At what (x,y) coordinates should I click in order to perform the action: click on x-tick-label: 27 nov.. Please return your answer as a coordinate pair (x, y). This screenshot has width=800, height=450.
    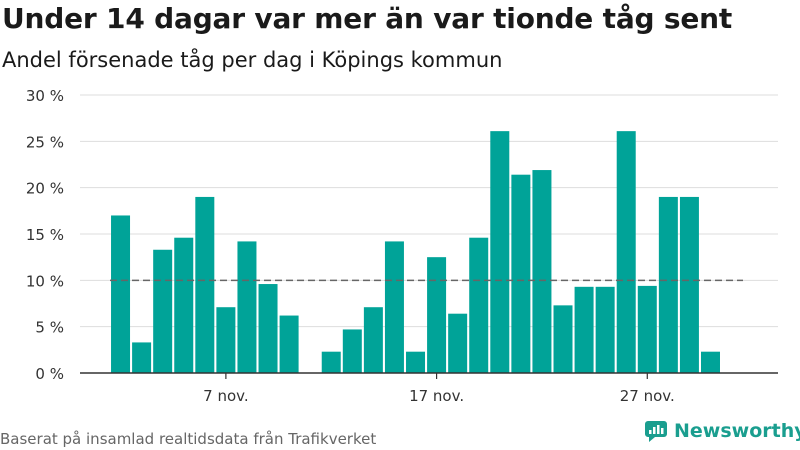
    Looking at the image, I should click on (647, 396).